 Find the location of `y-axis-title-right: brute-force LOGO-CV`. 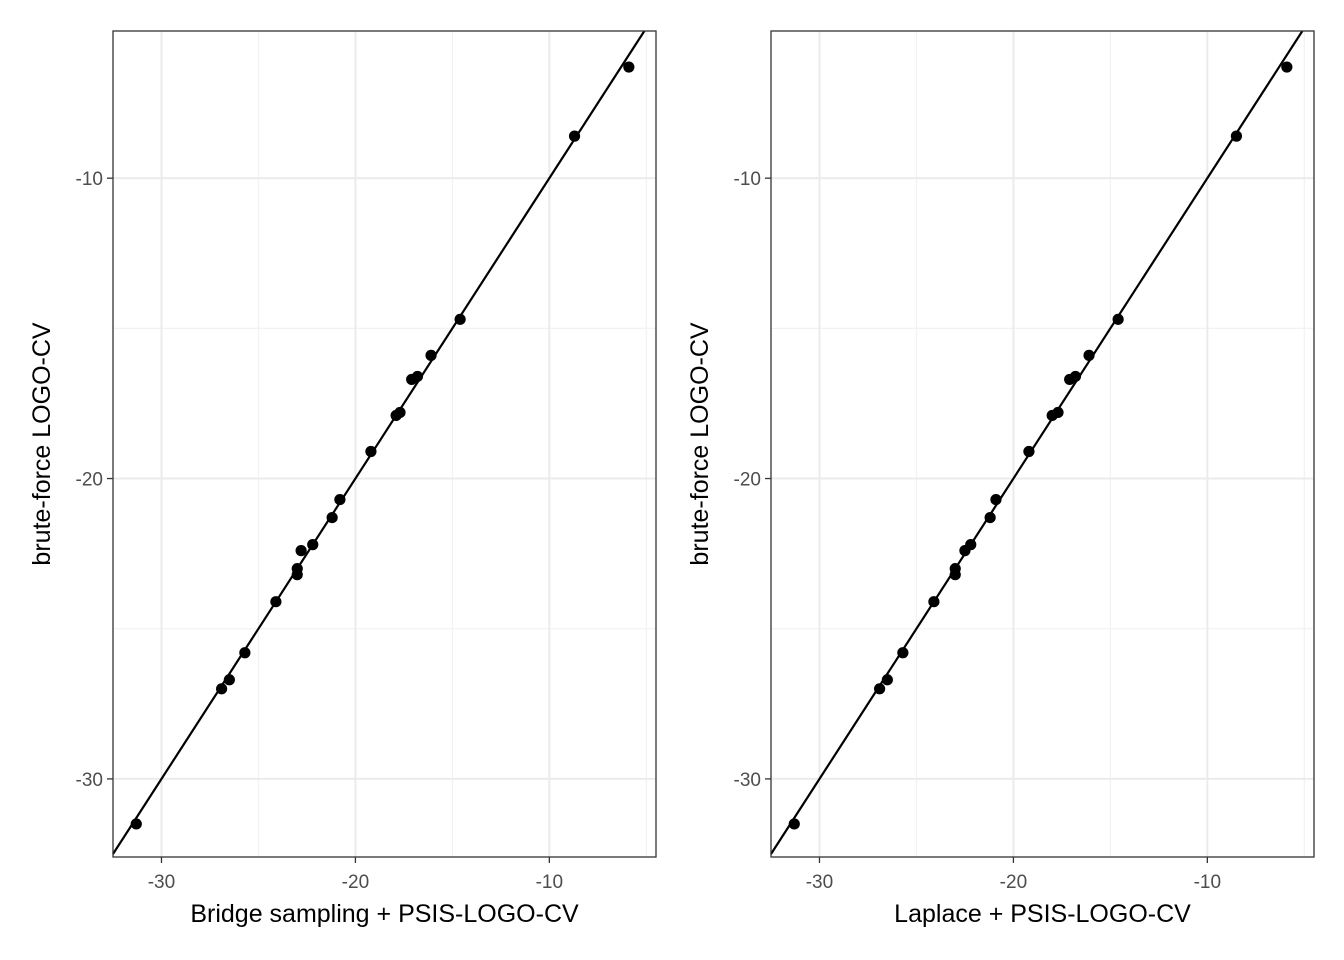

y-axis-title-right: brute-force LOGO-CV is located at coordinates (700, 443).